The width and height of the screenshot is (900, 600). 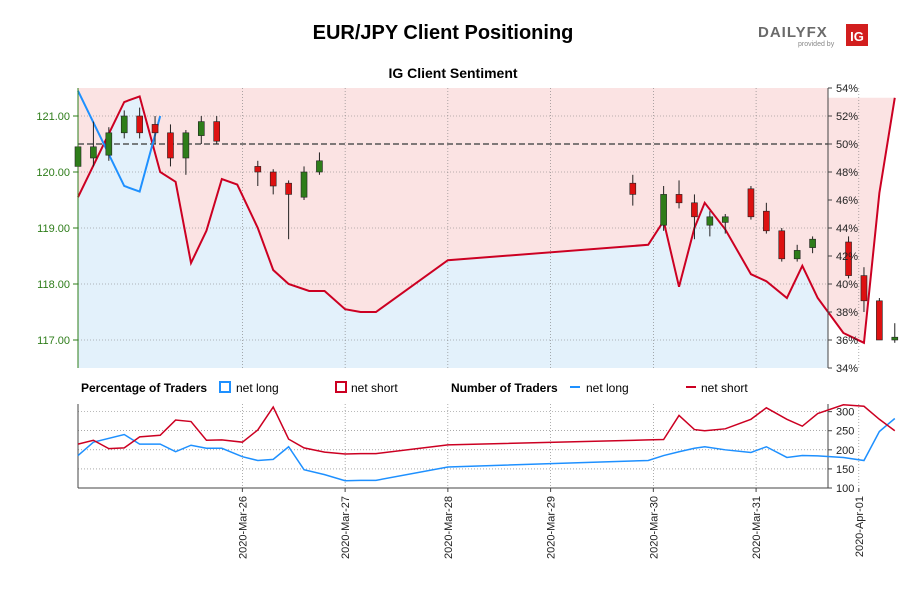 I want to click on traders-tick-label: 200, so click(x=845, y=451).